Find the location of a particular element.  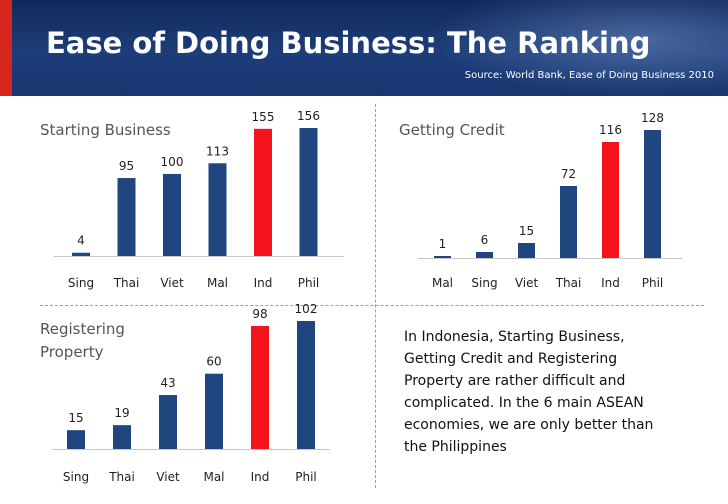

data-label-viet: 15 is located at coordinates (526, 231).